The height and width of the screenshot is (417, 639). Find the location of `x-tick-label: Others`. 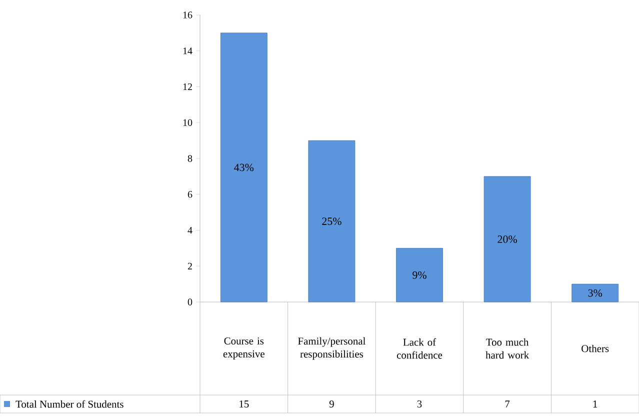

x-tick-label: Others is located at coordinates (595, 348).